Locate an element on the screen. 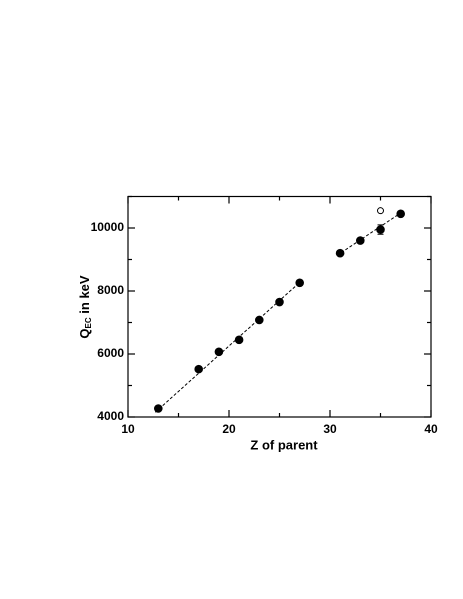 Image resolution: width=463 pixels, height=599 pixels. y-label-sub: EC is located at coordinates (88, 322).